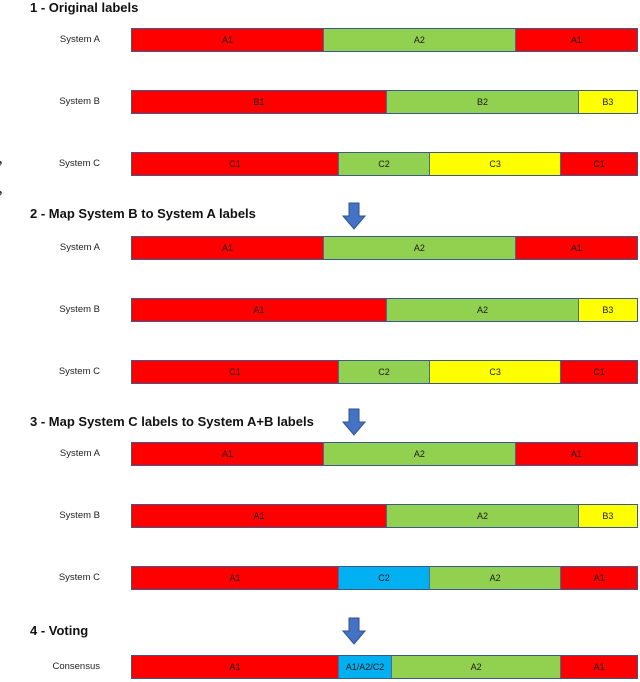 The image size is (640, 682). I want to click on section-heading: 1 - Original labels, so click(84, 7).